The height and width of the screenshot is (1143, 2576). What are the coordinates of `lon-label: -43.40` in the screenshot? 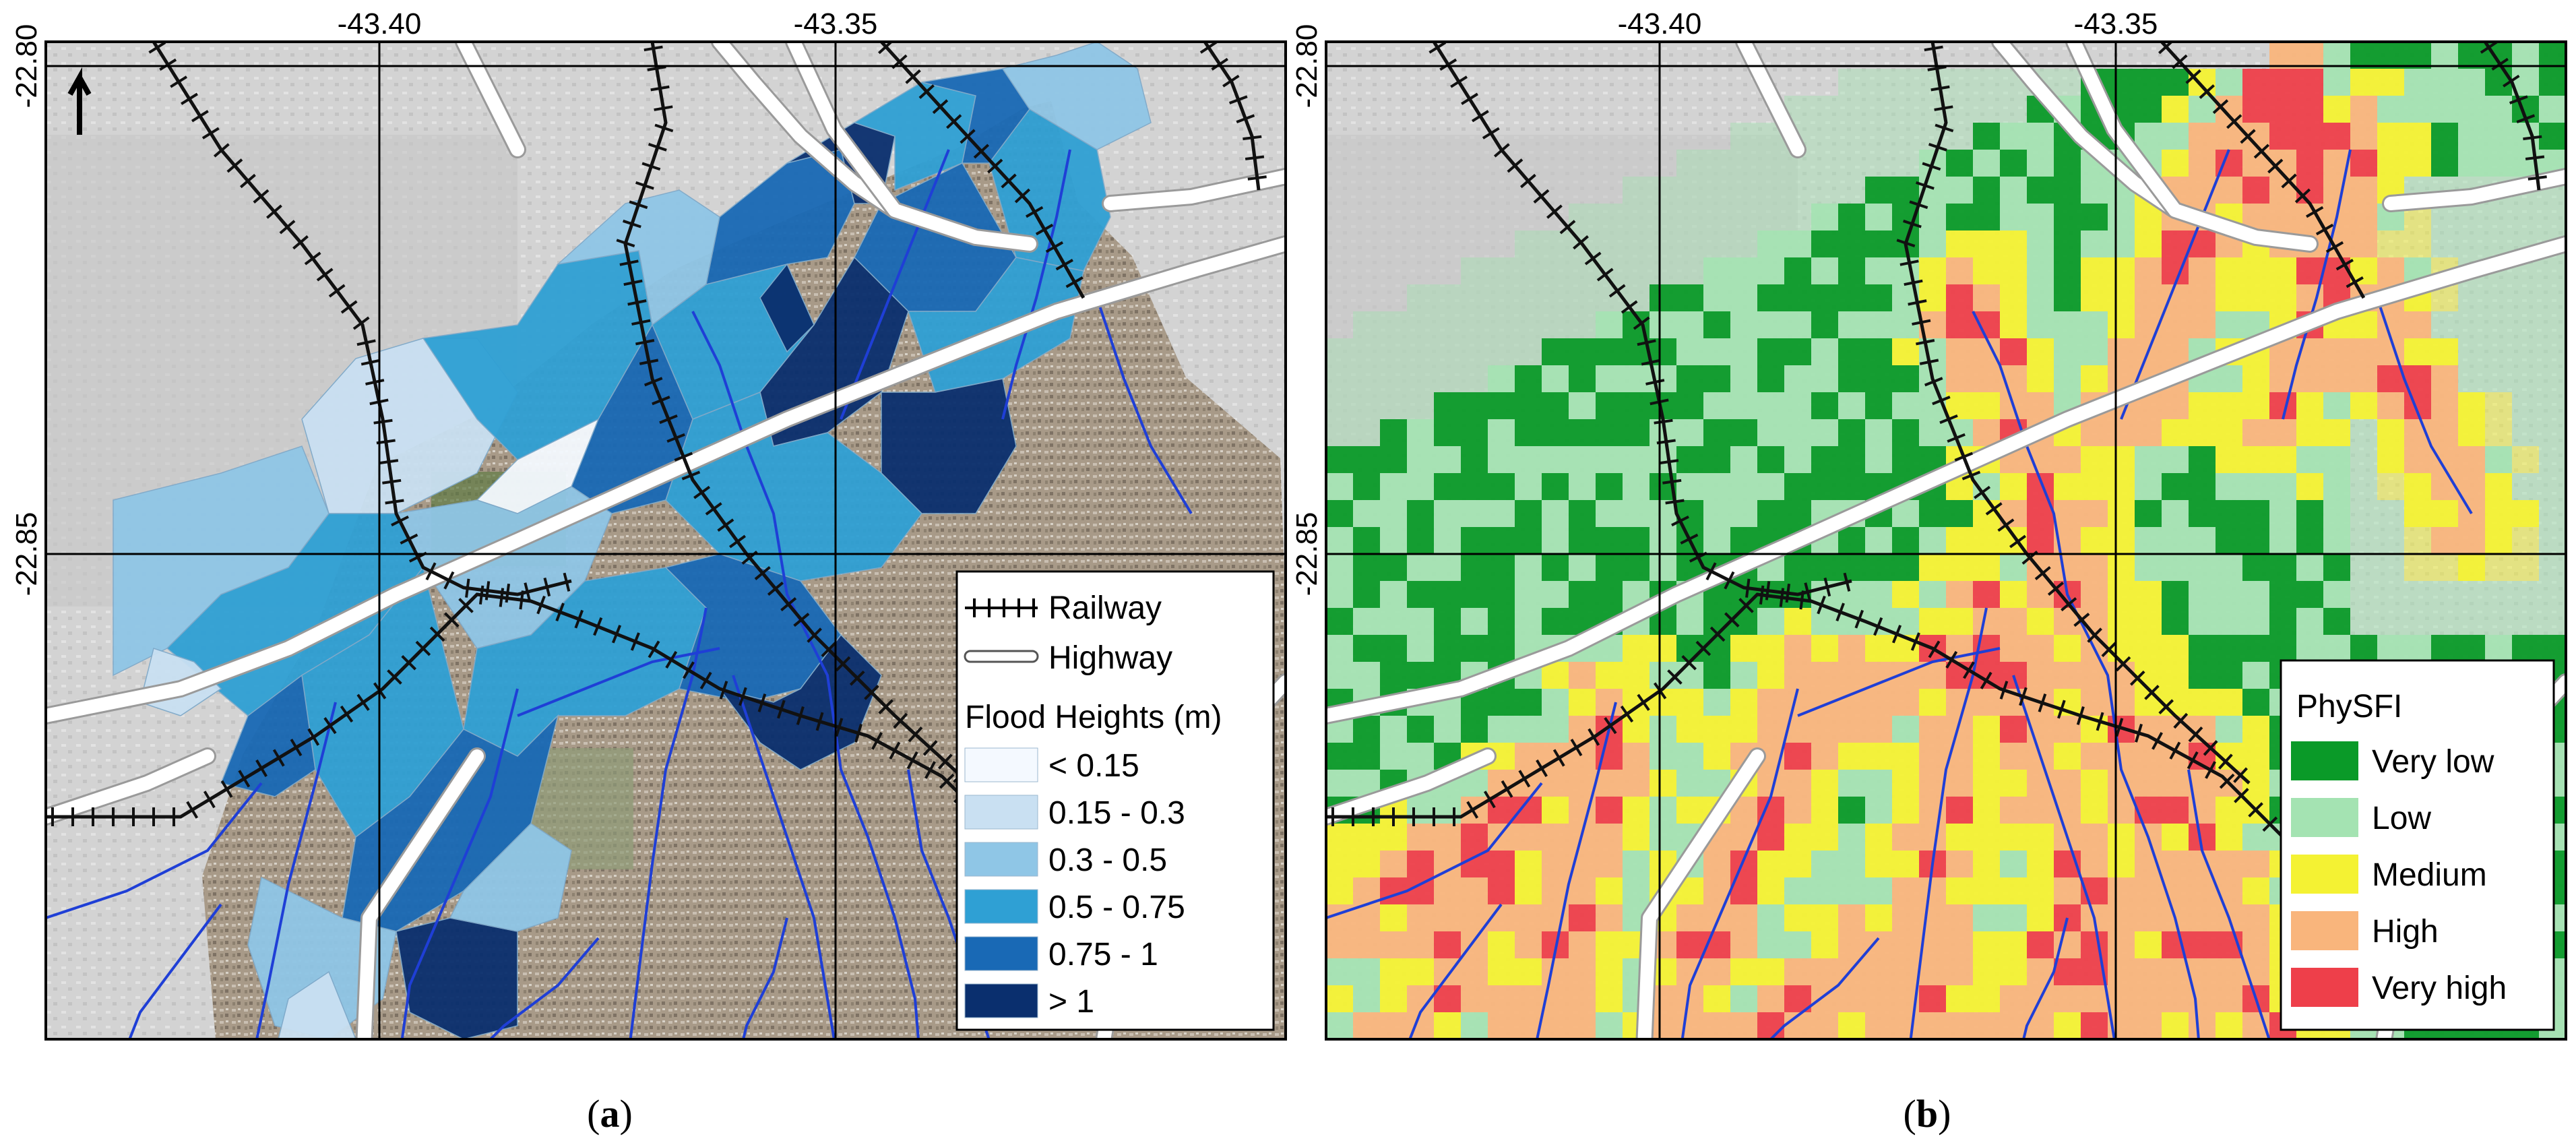 It's located at (1660, 24).